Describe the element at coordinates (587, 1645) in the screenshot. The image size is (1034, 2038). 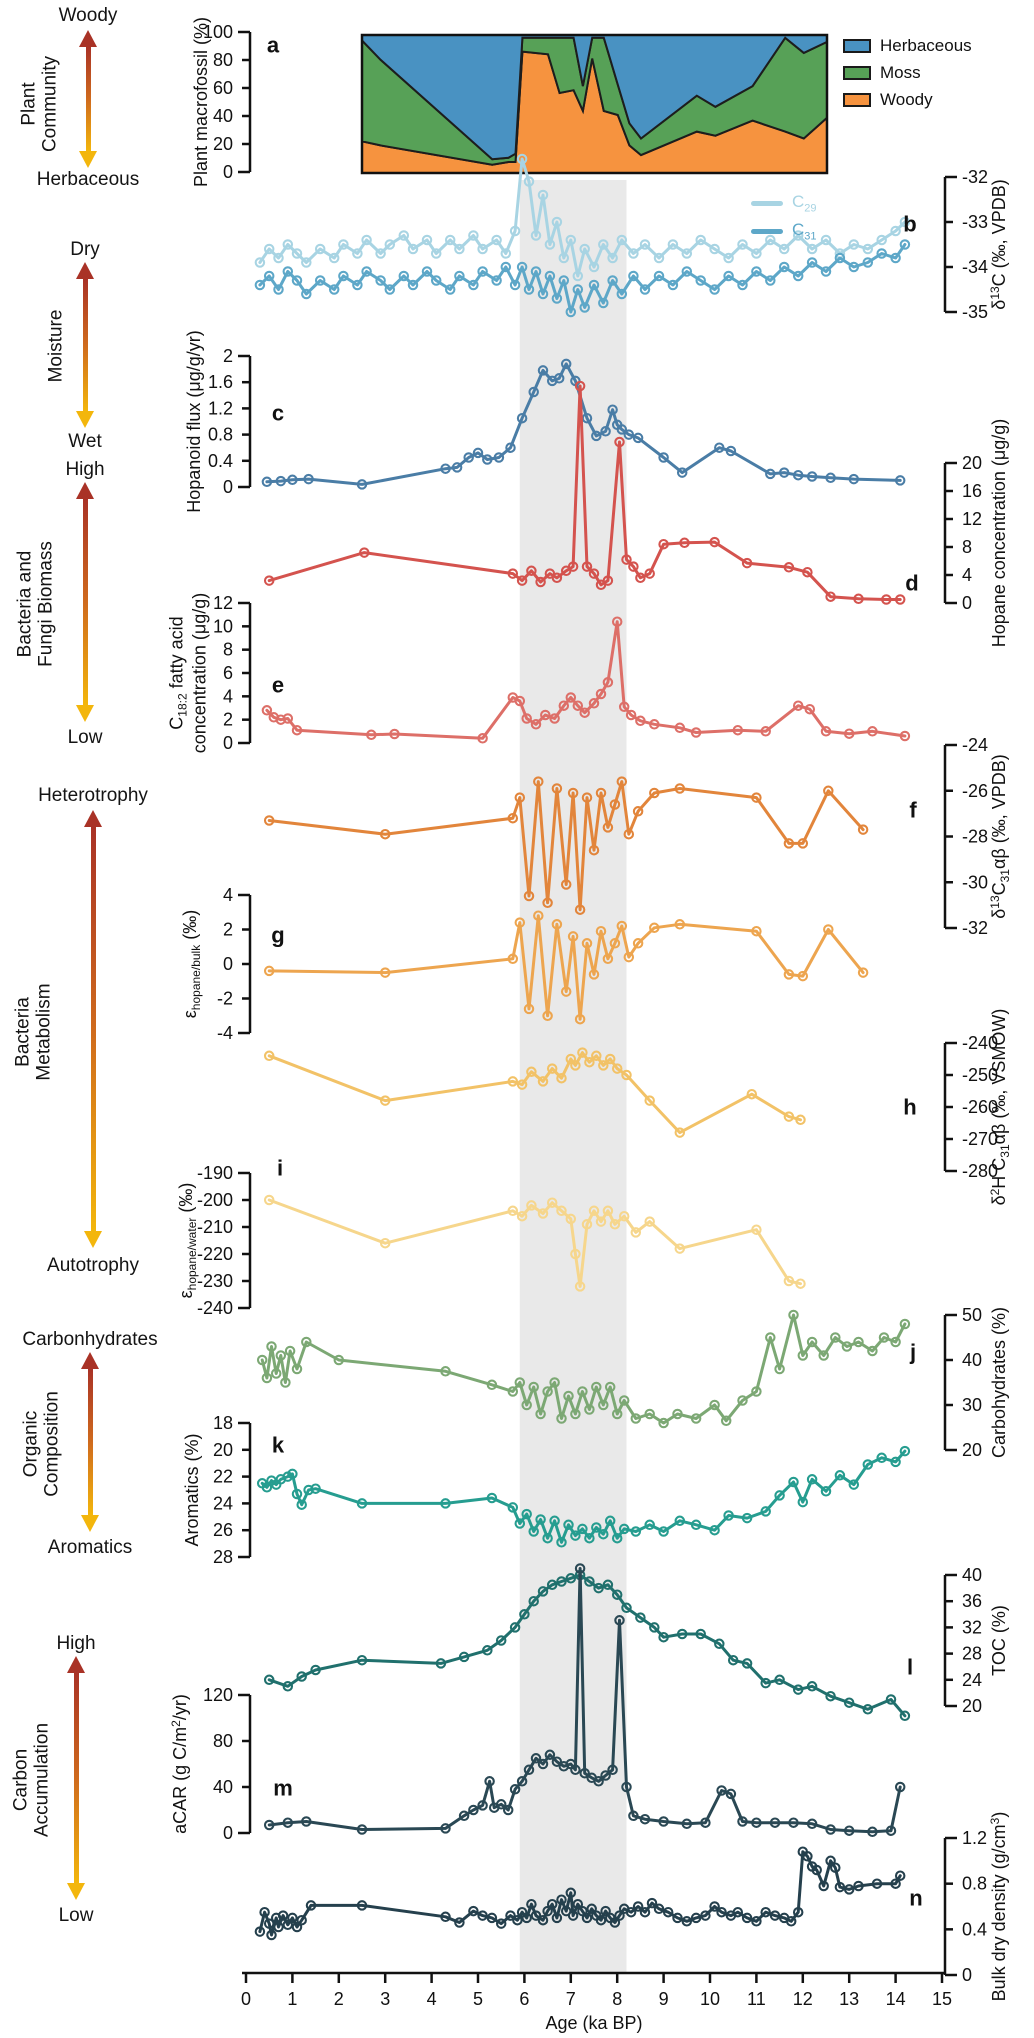
I see `series-line` at that location.